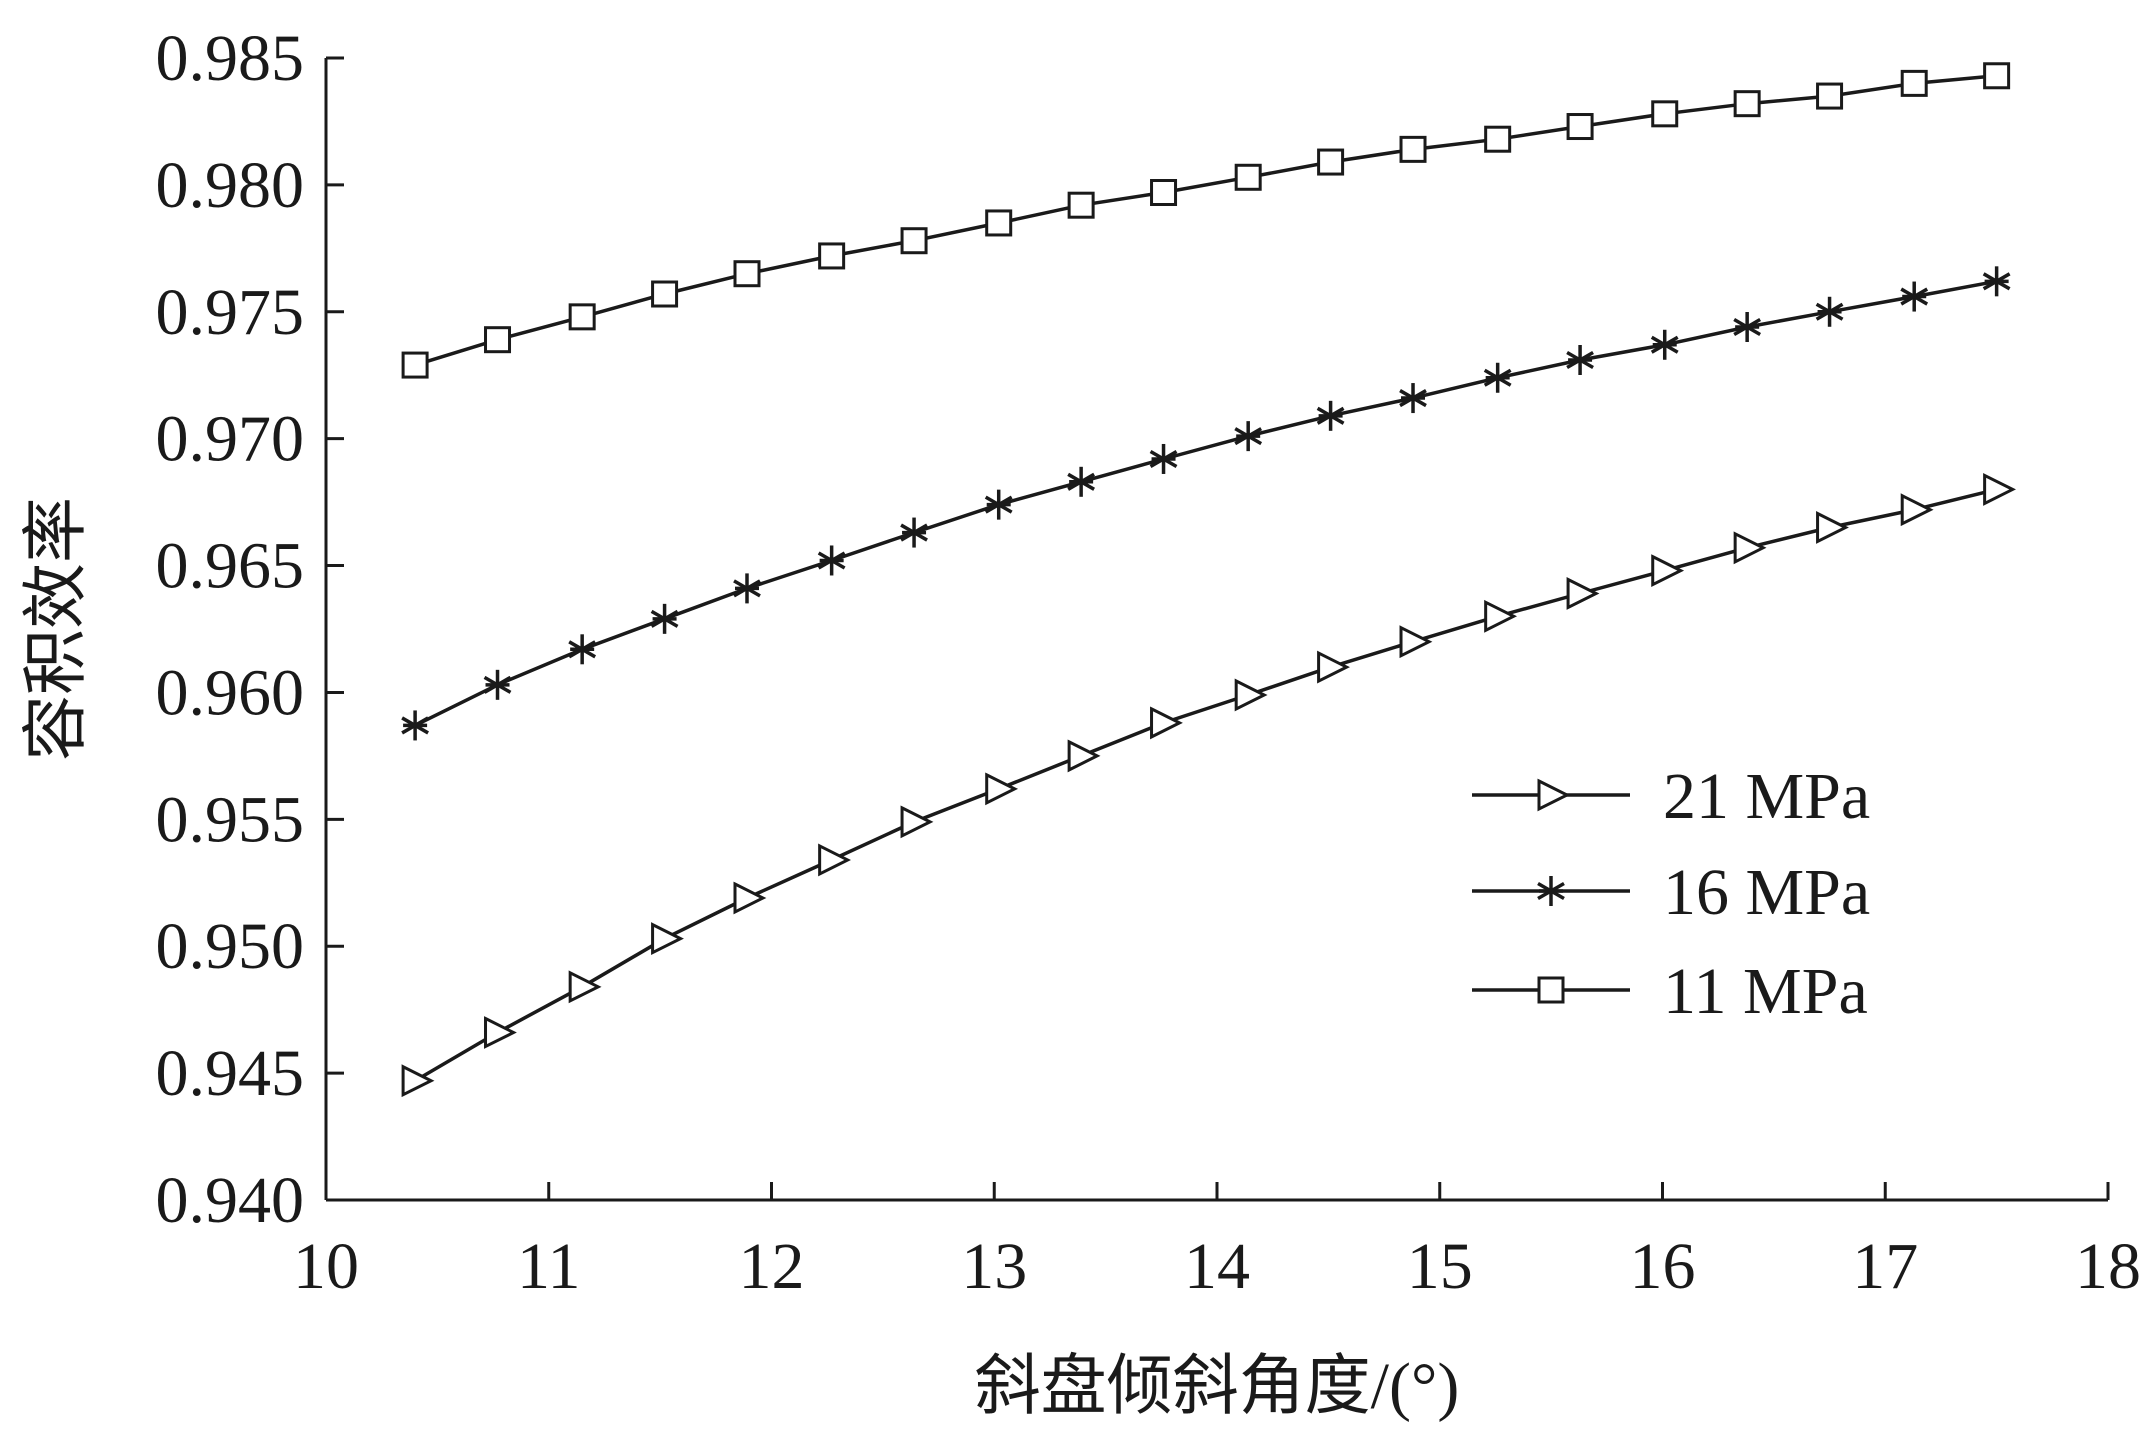 The height and width of the screenshot is (1430, 2149). What do you see at coordinates (2108, 1266) in the screenshot?
I see `x-tick-label: 18` at bounding box center [2108, 1266].